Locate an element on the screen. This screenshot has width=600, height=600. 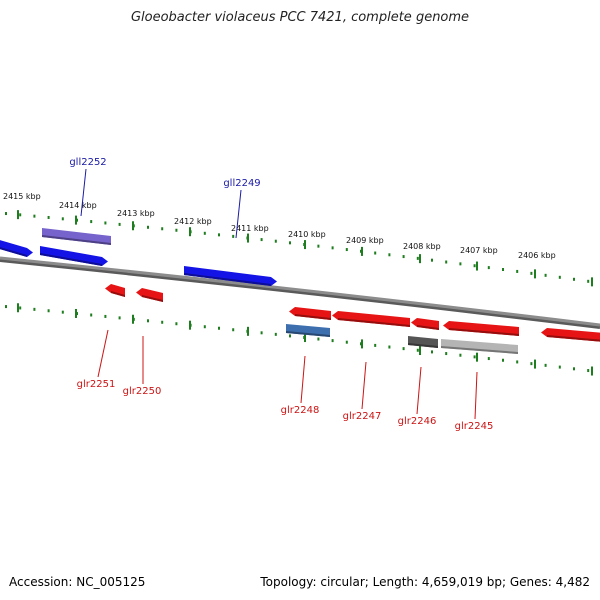
gene-label-gll2252: gll2252 is located at coordinates (87, 162).